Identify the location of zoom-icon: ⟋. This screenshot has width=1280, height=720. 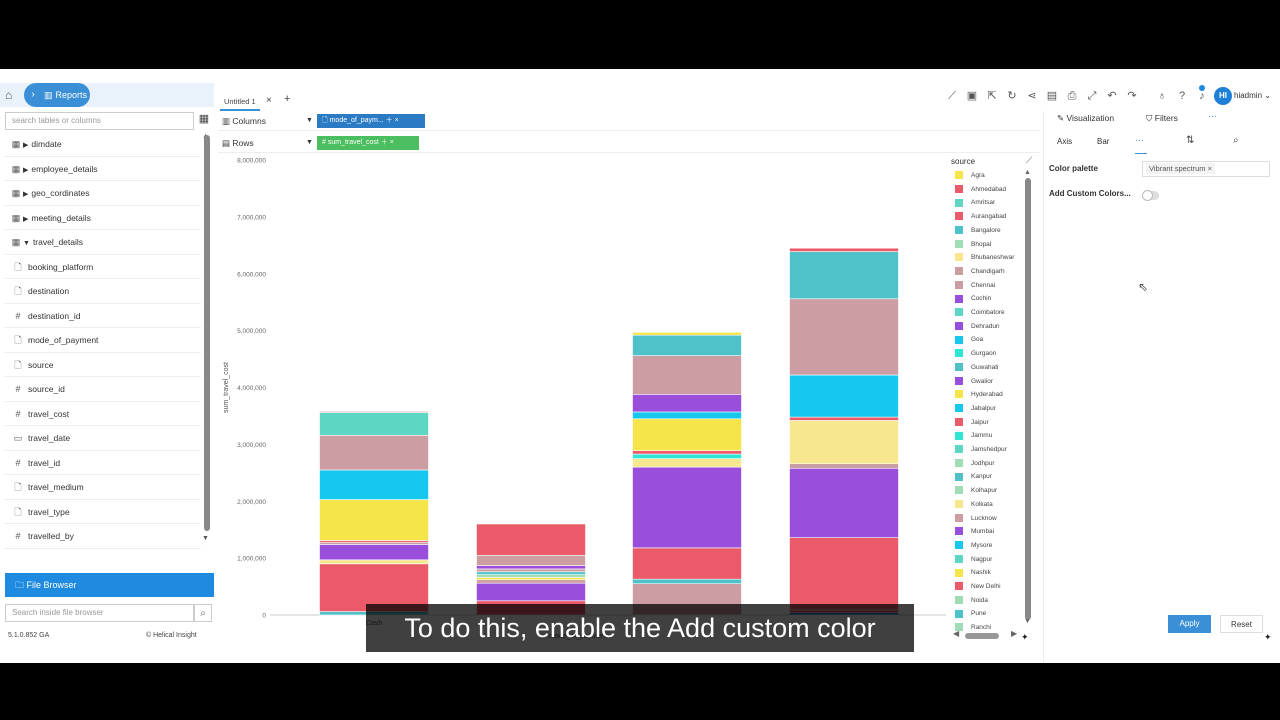
(1029, 160).